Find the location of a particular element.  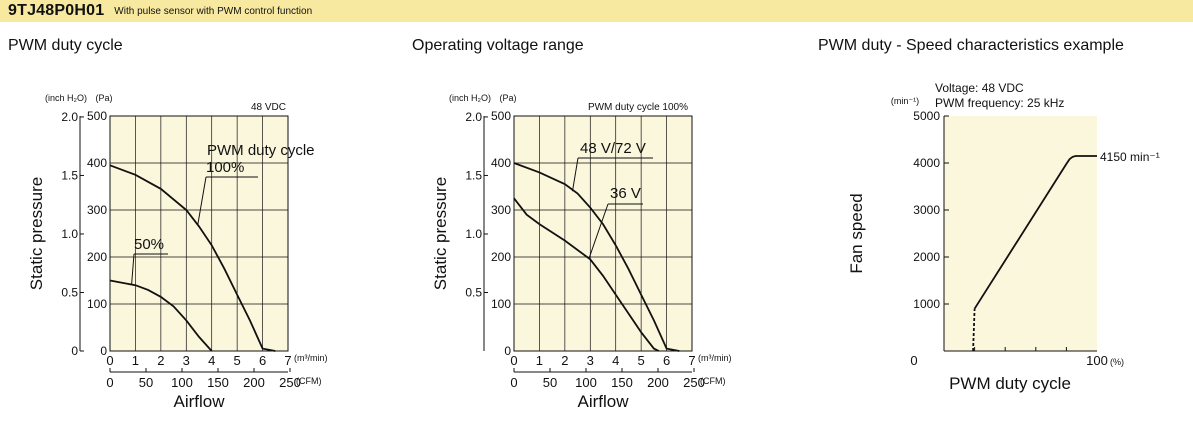

series-label-48-72: 48 V/72 V is located at coordinates (613, 148).